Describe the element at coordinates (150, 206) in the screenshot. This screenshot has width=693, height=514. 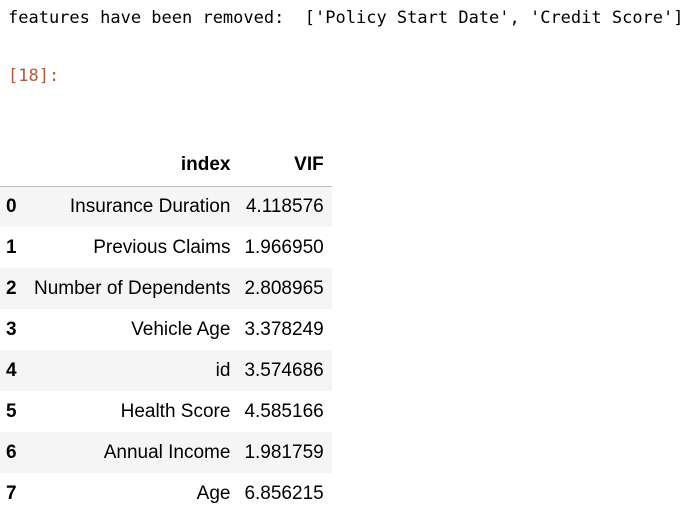
I see `feature-name-cell: Insurance Duration` at that location.